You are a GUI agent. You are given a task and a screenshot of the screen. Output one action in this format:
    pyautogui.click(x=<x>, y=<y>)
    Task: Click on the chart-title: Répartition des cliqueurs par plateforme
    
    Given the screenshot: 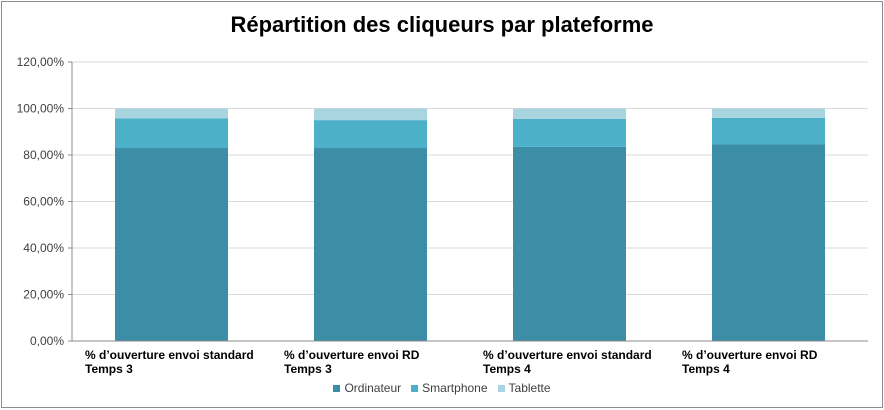 What is the action you would take?
    pyautogui.click(x=442, y=24)
    